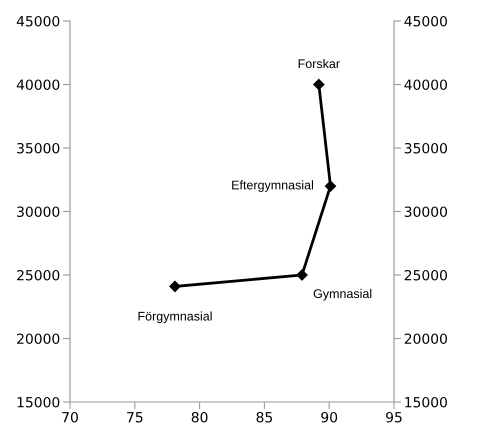 The width and height of the screenshot is (479, 432). What do you see at coordinates (134, 417) in the screenshot?
I see `x-tick-label: 75` at bounding box center [134, 417].